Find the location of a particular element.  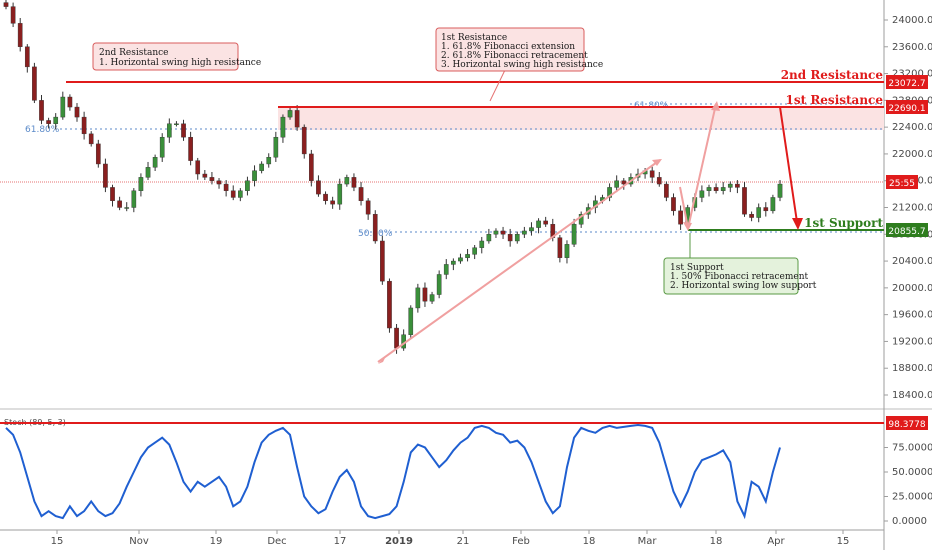

sup1-box is located at coordinates (731, 276).